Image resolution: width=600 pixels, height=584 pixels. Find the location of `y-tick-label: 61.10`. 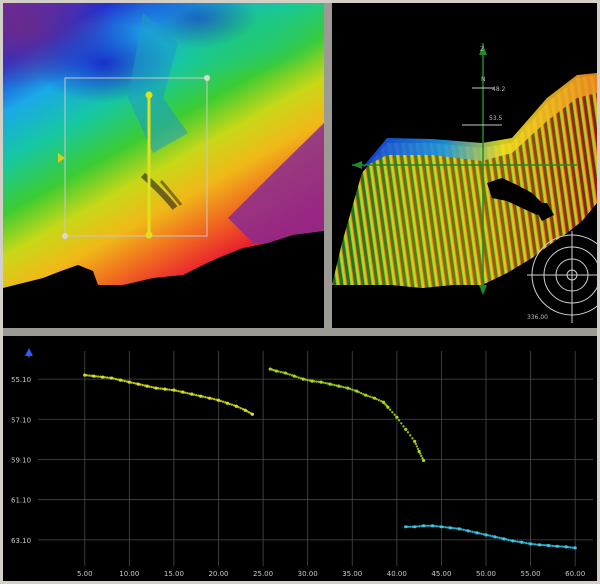

y-tick-label: 61.10 is located at coordinates (21, 501).